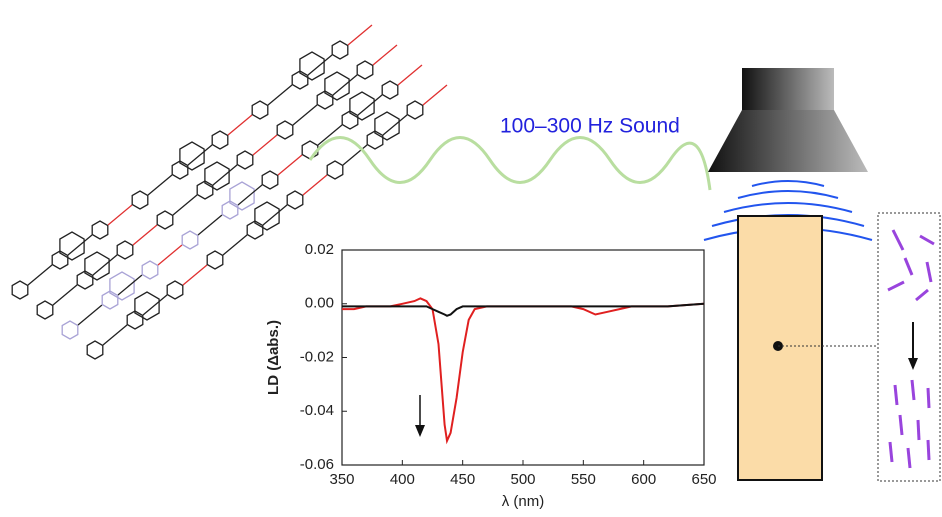 The image size is (942, 517). Describe the element at coordinates (319, 303) in the screenshot. I see `y-tick-label: 0.00` at that location.